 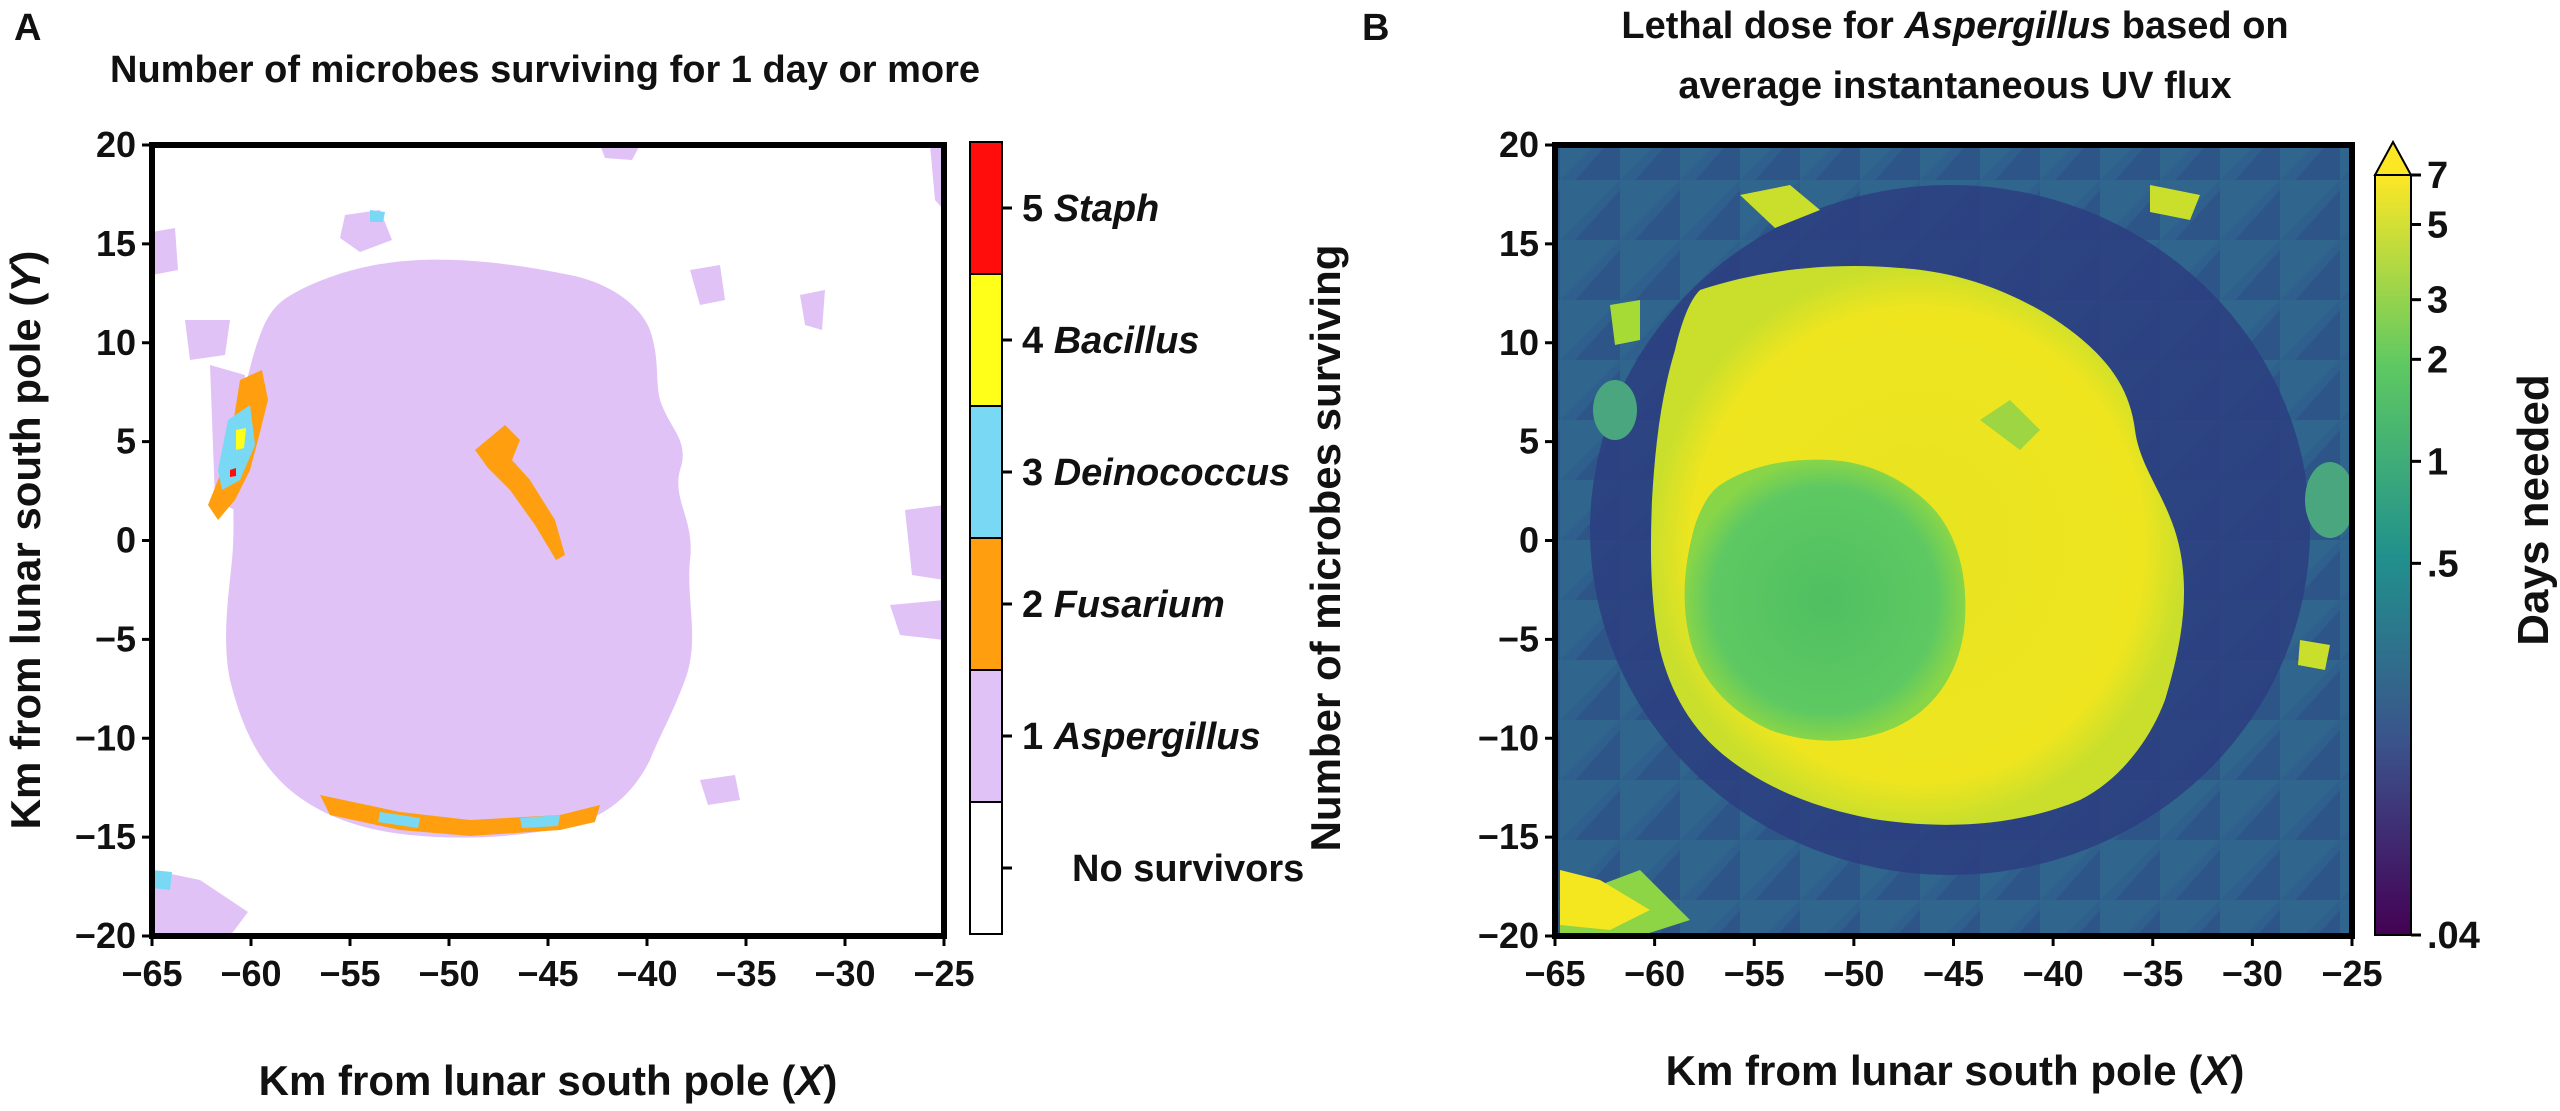 What do you see at coordinates (2437, 462) in the screenshot?
I see `colorbar-tick-label: 1` at bounding box center [2437, 462].